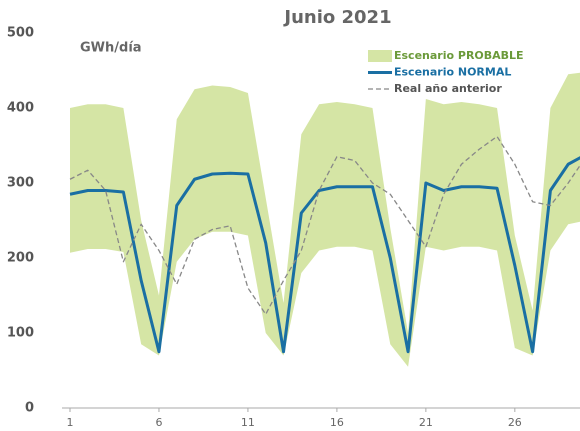 Image resolution: width=580 pixels, height=431 pixels. What do you see at coordinates (20, 183) in the screenshot?
I see `y-tick-label: 300` at bounding box center [20, 183].